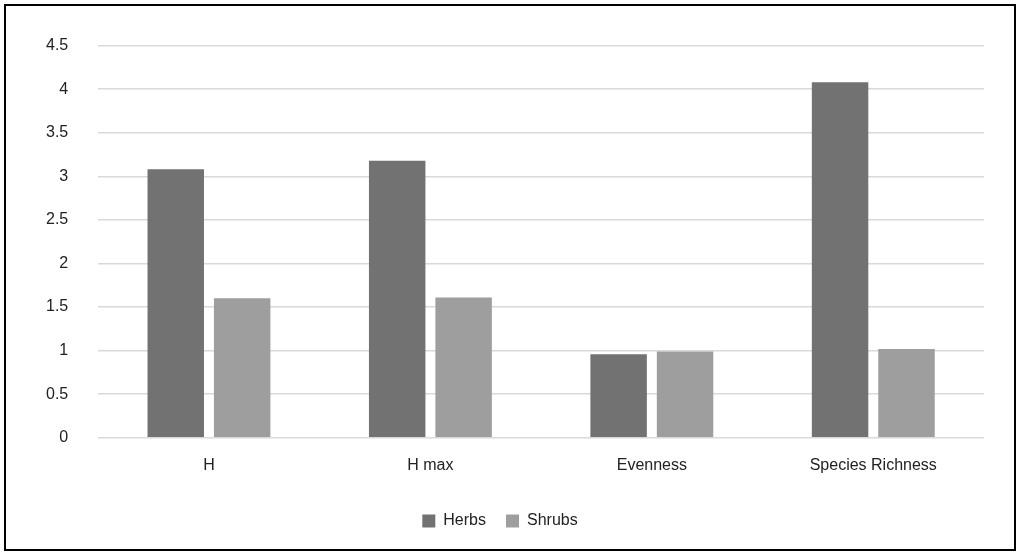 The height and width of the screenshot is (555, 1020). Describe the element at coordinates (57, 393) in the screenshot. I see `y-tick-label: 0.5` at that location.